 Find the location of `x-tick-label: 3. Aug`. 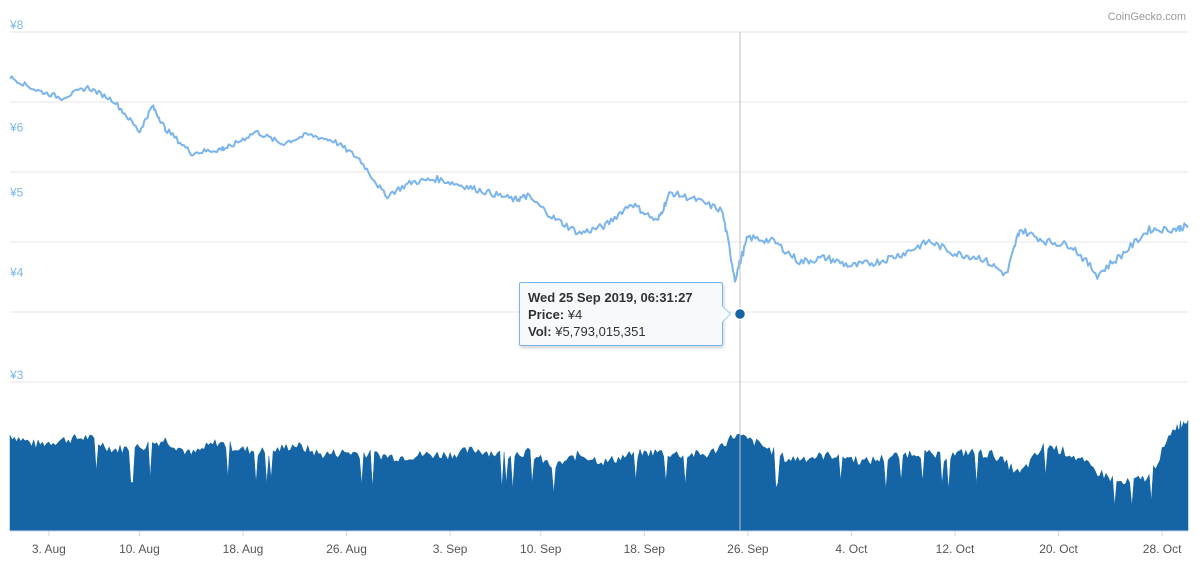

x-tick-label: 3. Aug is located at coordinates (49, 549).